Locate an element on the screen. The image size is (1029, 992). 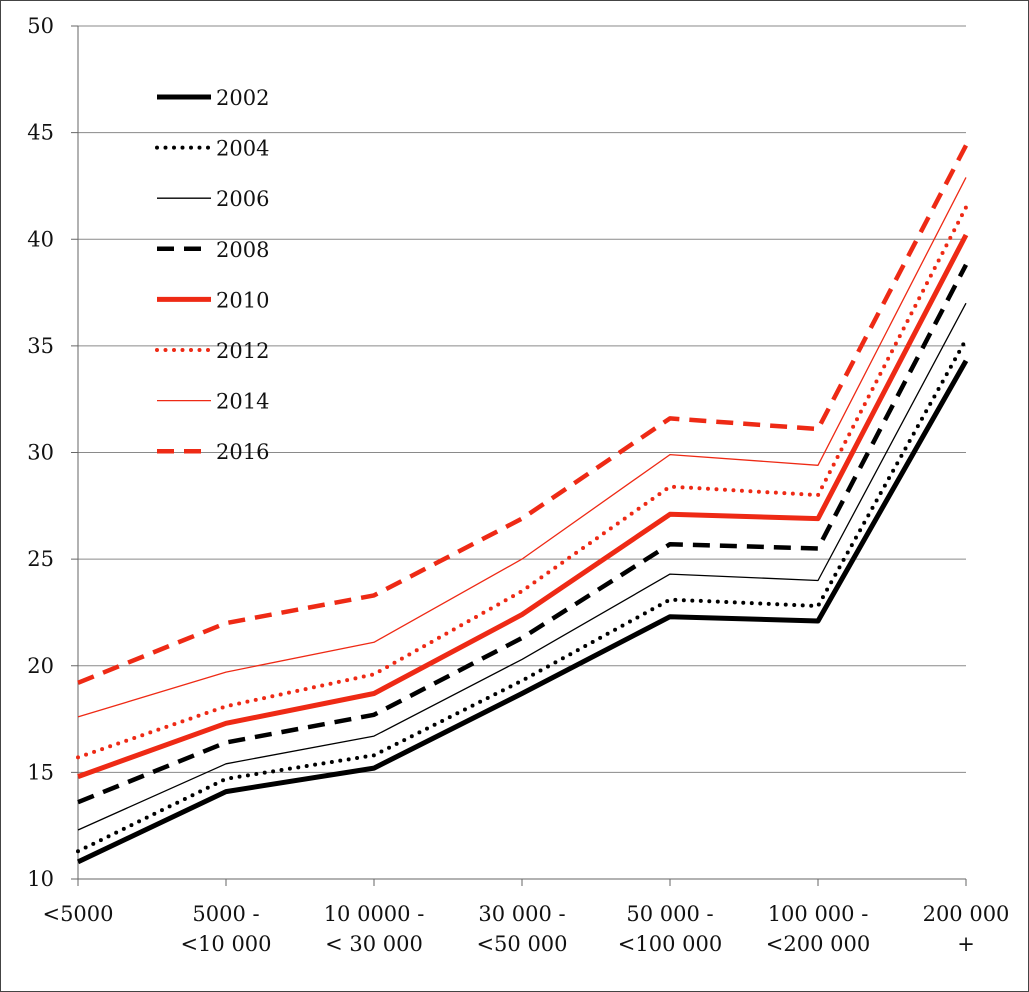
x-tick-label-line: <5000 is located at coordinates (77, 914).